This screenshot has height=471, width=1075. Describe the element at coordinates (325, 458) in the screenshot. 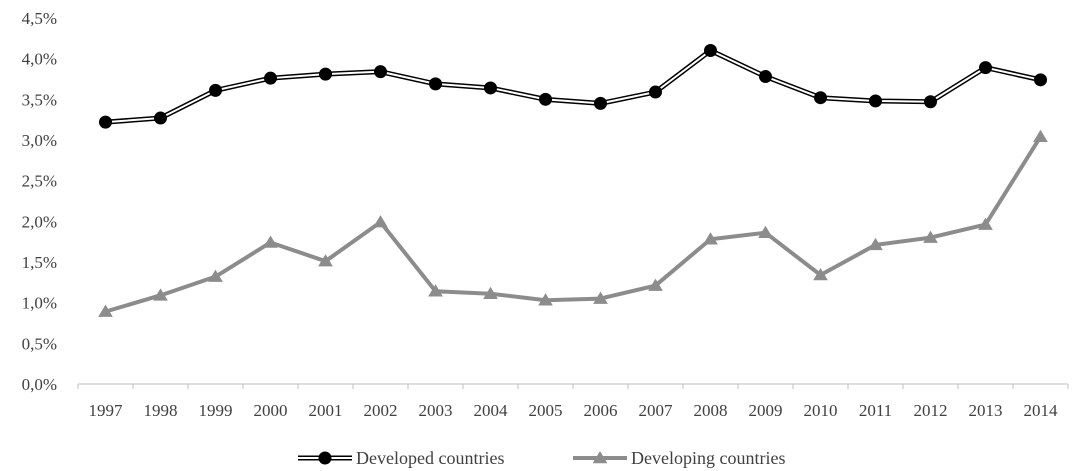

I see `legend-marker-circle` at that location.